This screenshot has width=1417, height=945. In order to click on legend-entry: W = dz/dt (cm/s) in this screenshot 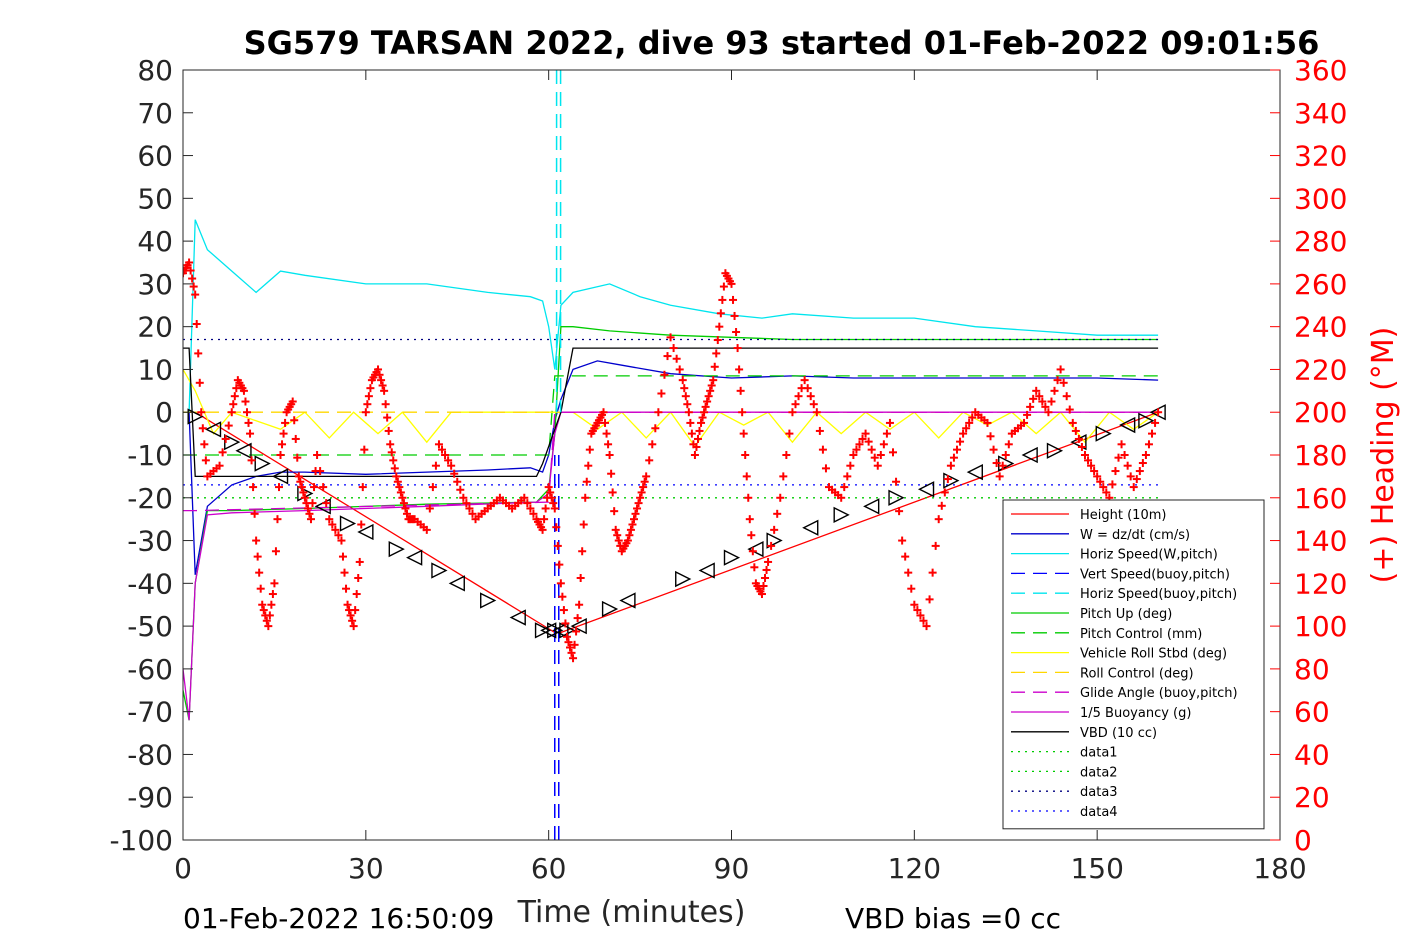, I will do `click(1100, 535)`.